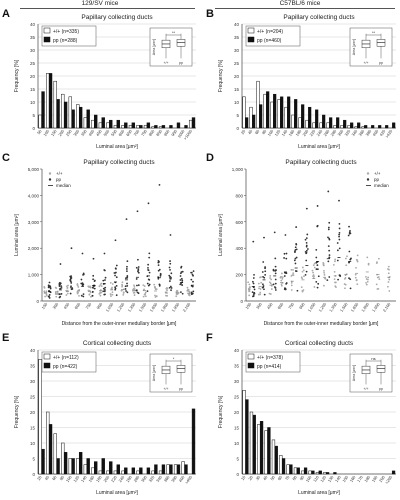  I want to click on x-tick-label: 500, so click(106, 132).